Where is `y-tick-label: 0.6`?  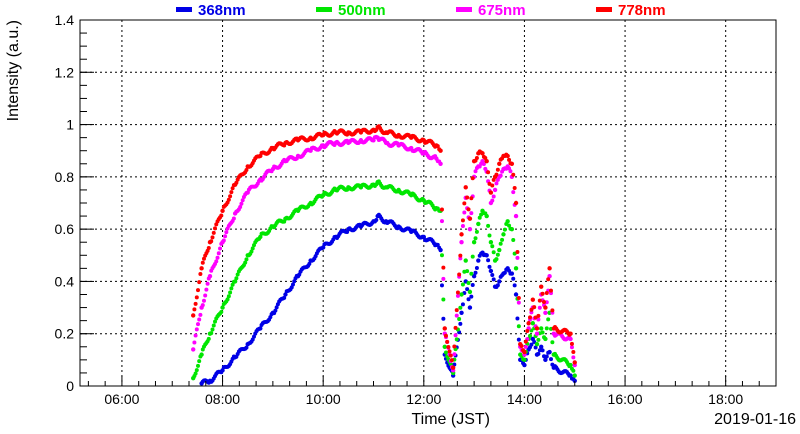
y-tick-label: 0.6 is located at coordinates (65, 229).